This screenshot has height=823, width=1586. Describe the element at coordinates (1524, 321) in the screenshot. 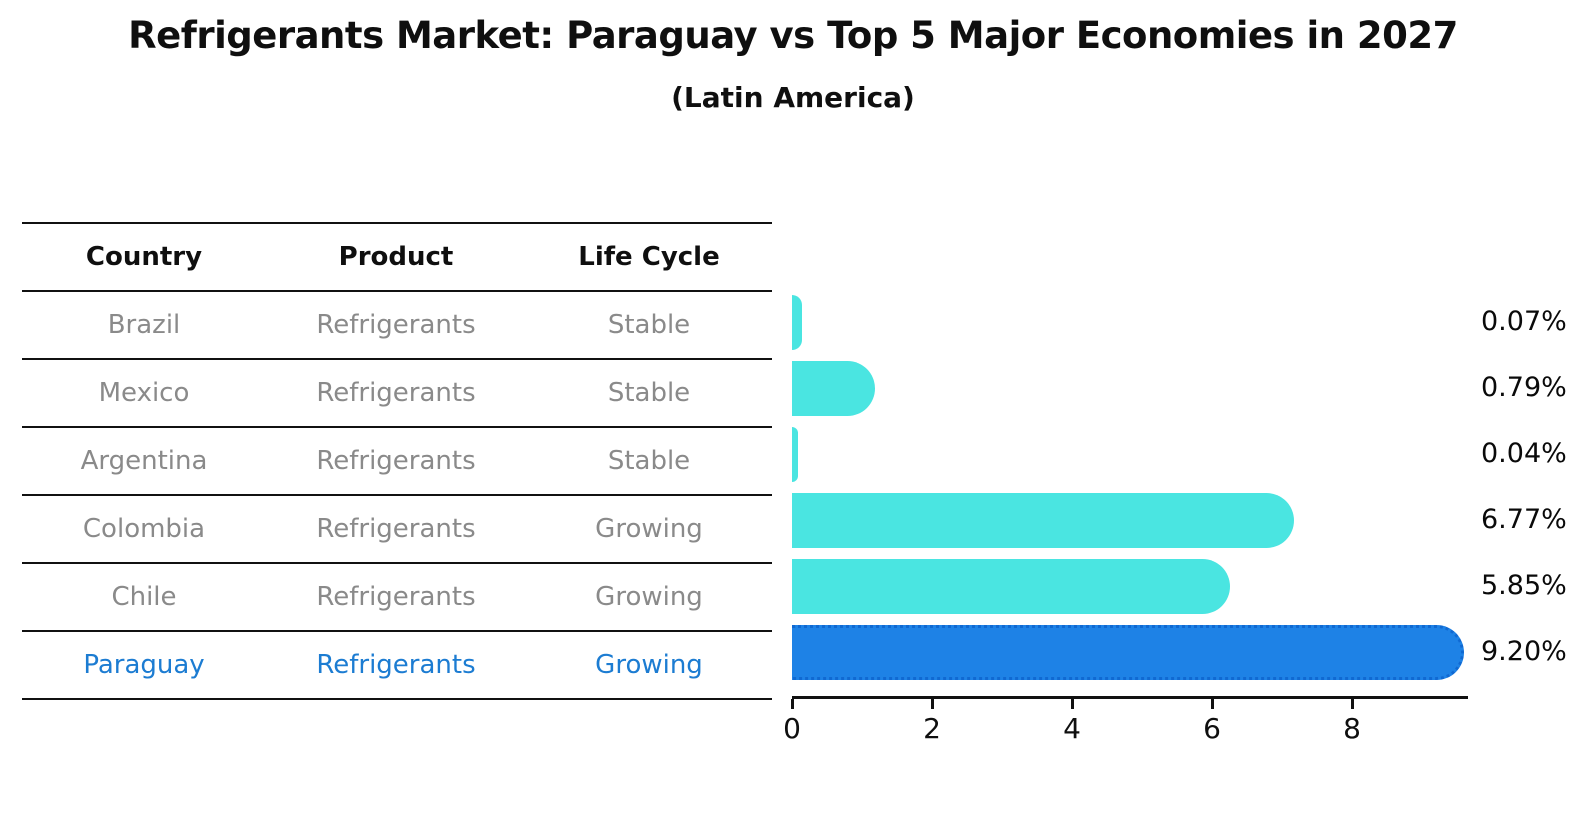

I see `value-label-brazil: 0.07%` at that location.